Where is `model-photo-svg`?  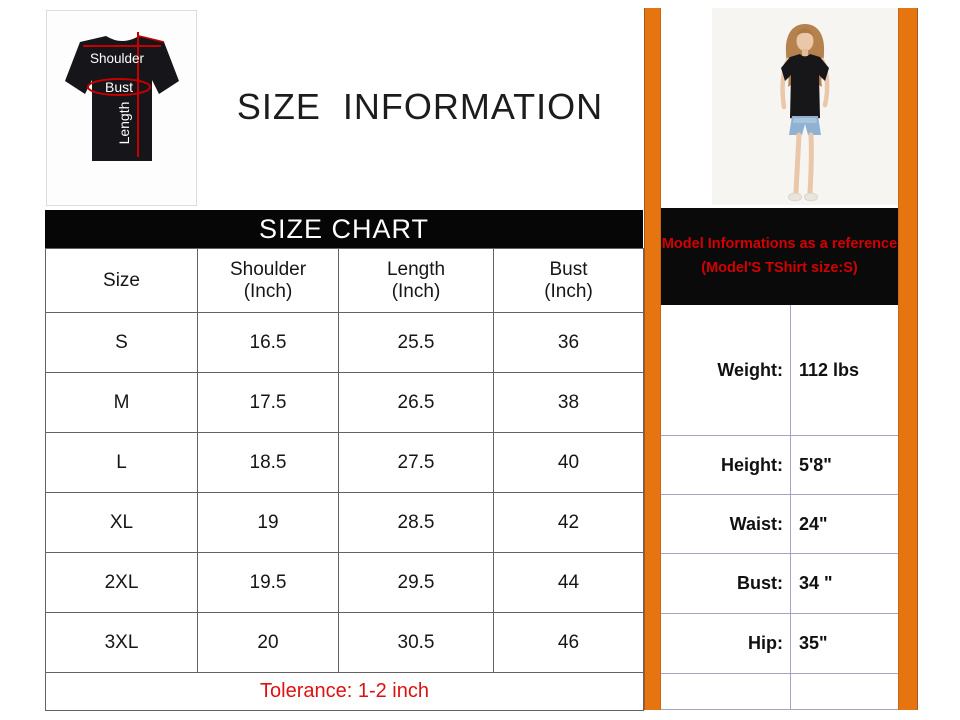 model-photo-svg is located at coordinates (805, 106).